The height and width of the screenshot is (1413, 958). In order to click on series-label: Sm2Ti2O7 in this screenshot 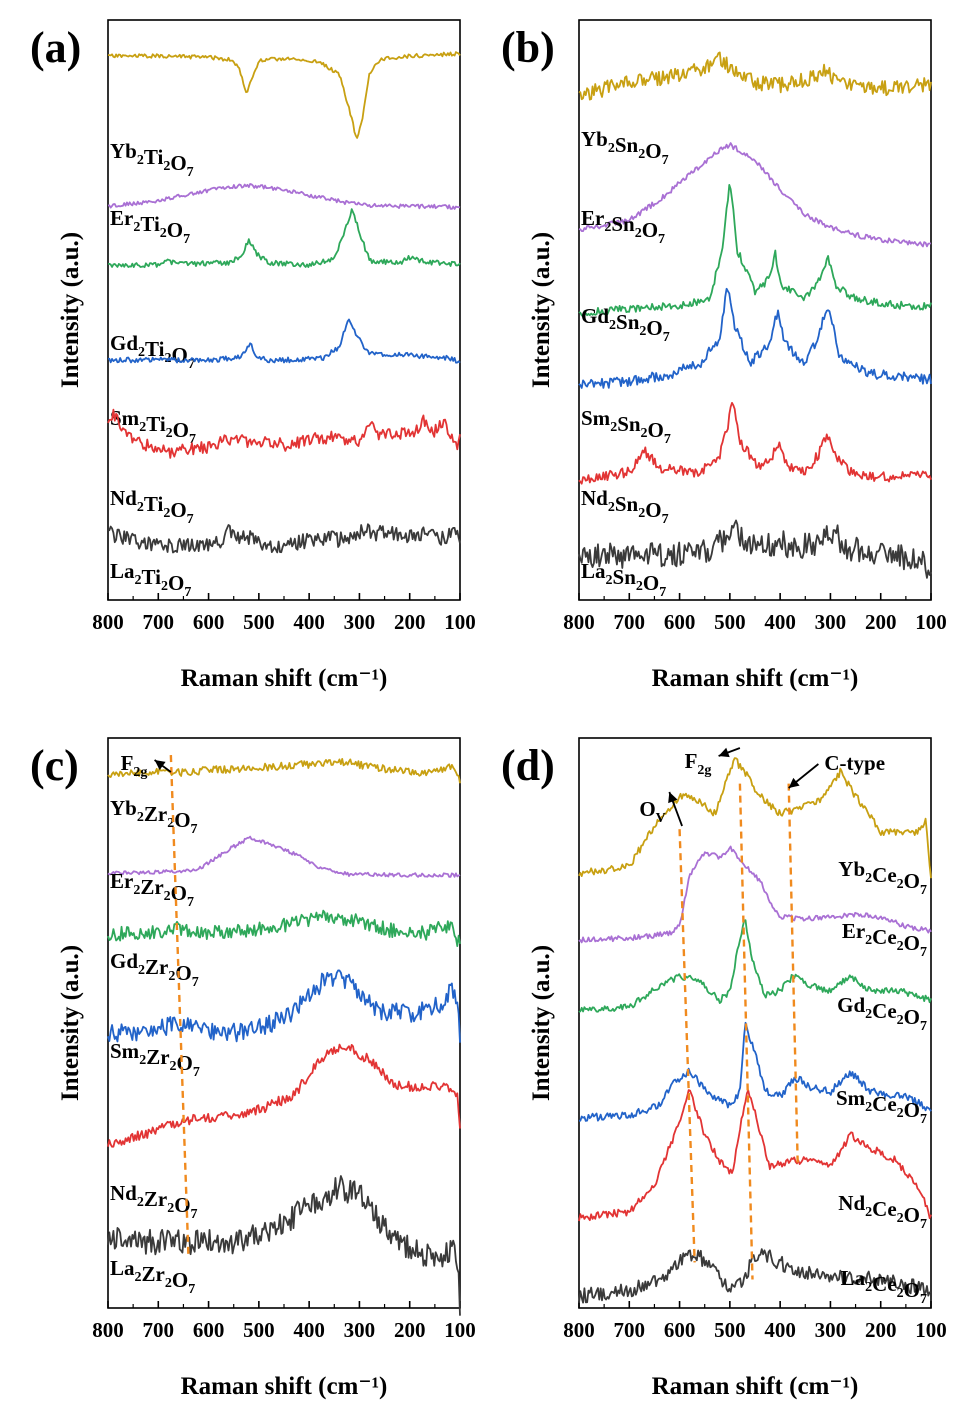, I will do `click(153, 426)`.